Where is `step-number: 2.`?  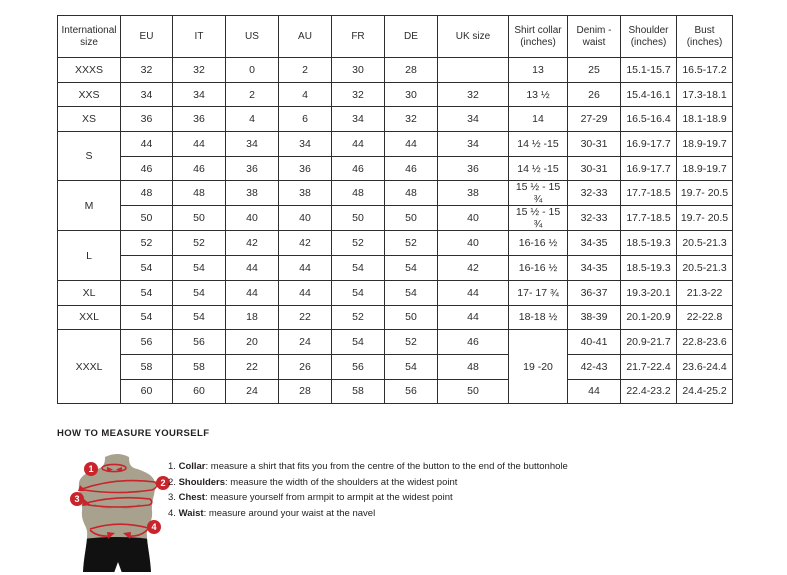
step-number: 2. is located at coordinates (172, 482).